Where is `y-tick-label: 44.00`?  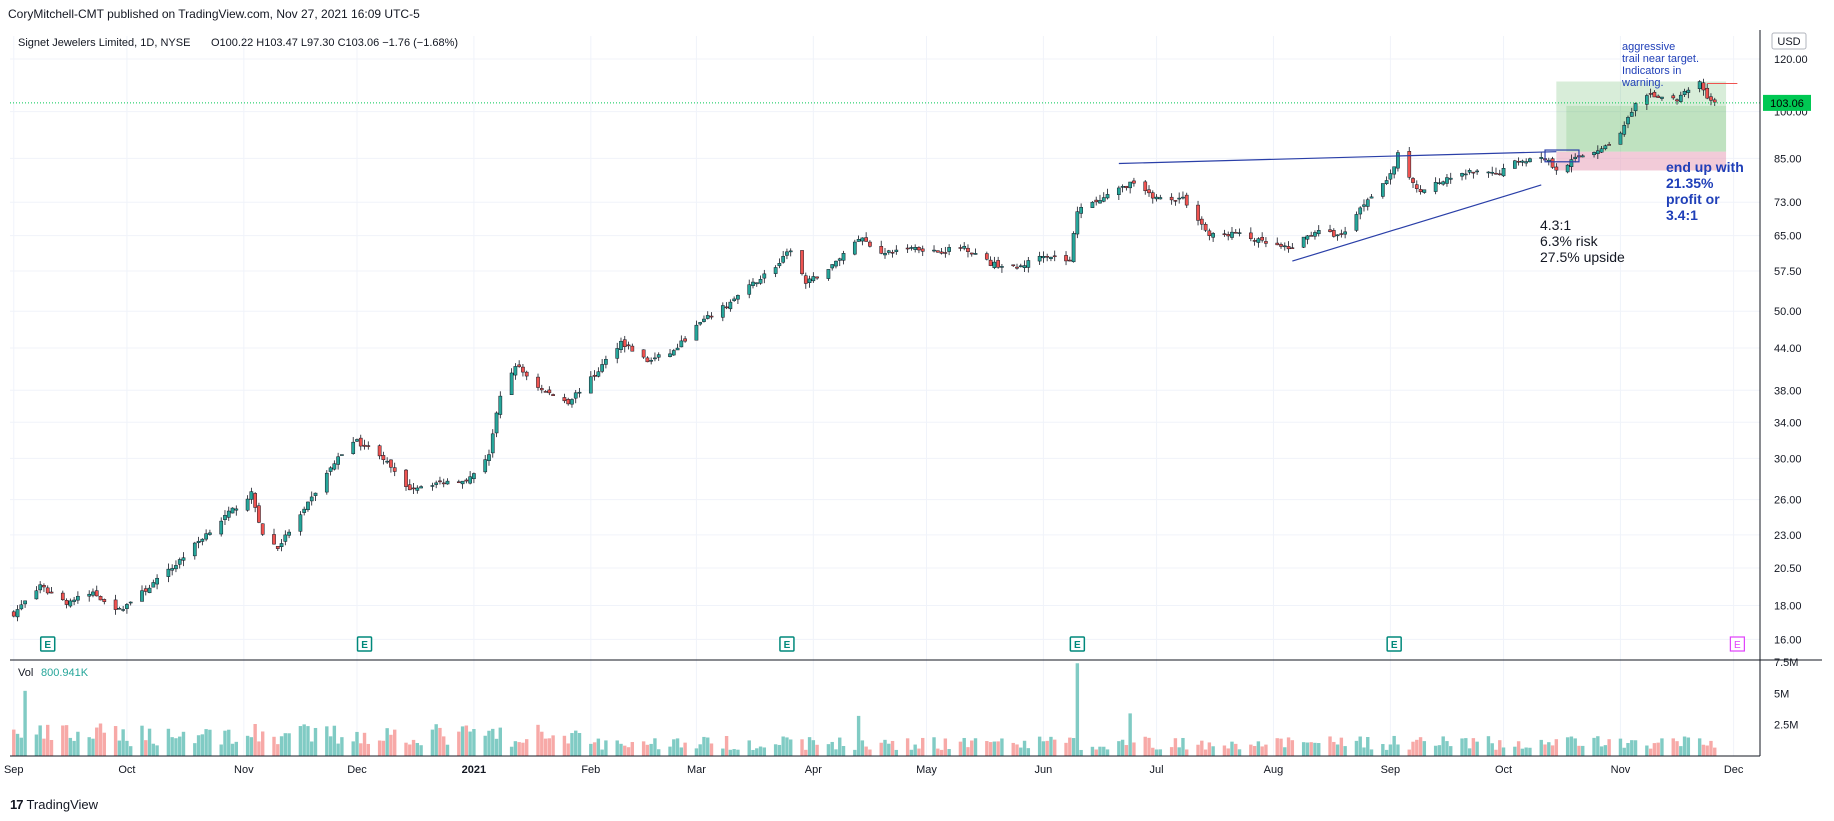
y-tick-label: 44.00 is located at coordinates (1788, 349).